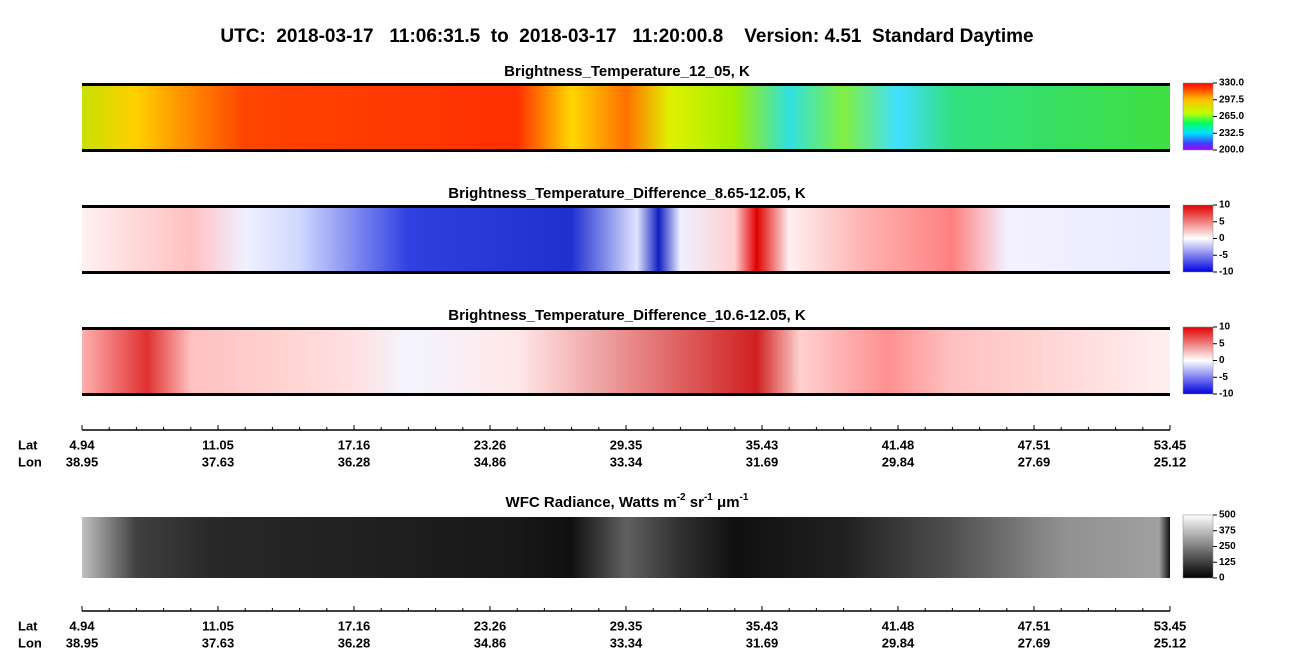 This screenshot has height=667, width=1300. Describe the element at coordinates (1231, 99) in the screenshot. I see `colorbar-label: 297.5` at that location.